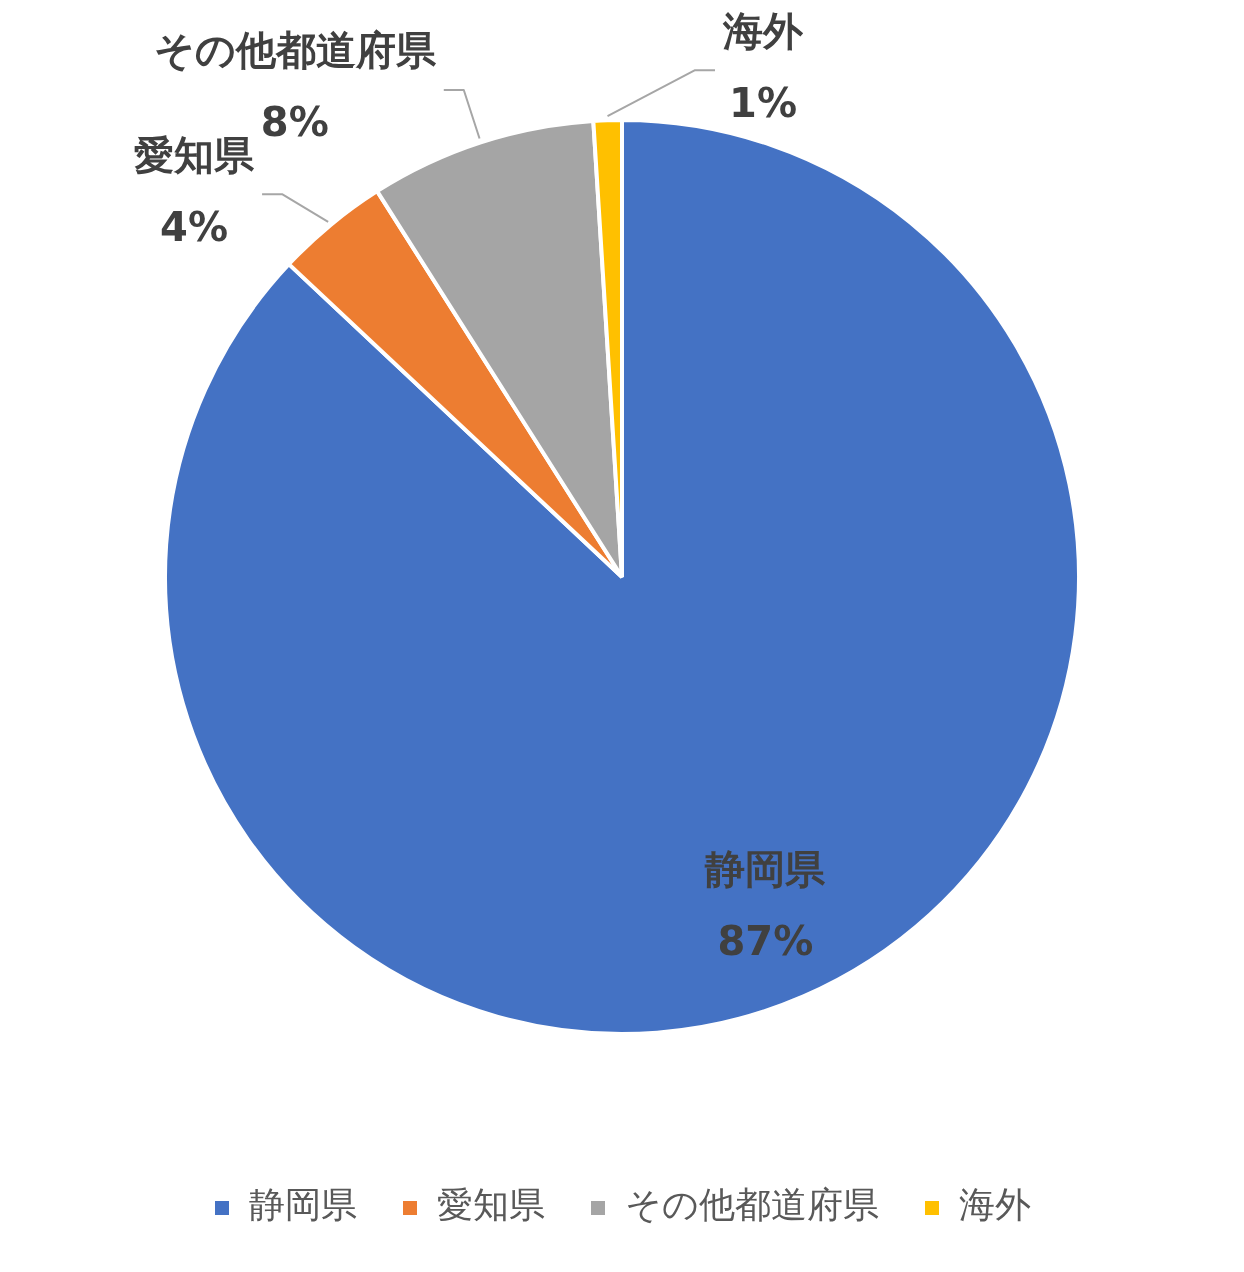 This screenshot has width=1244, height=1272. Describe the element at coordinates (295, 50) in the screenshot. I see `slice-label: その他都道府県` at that location.